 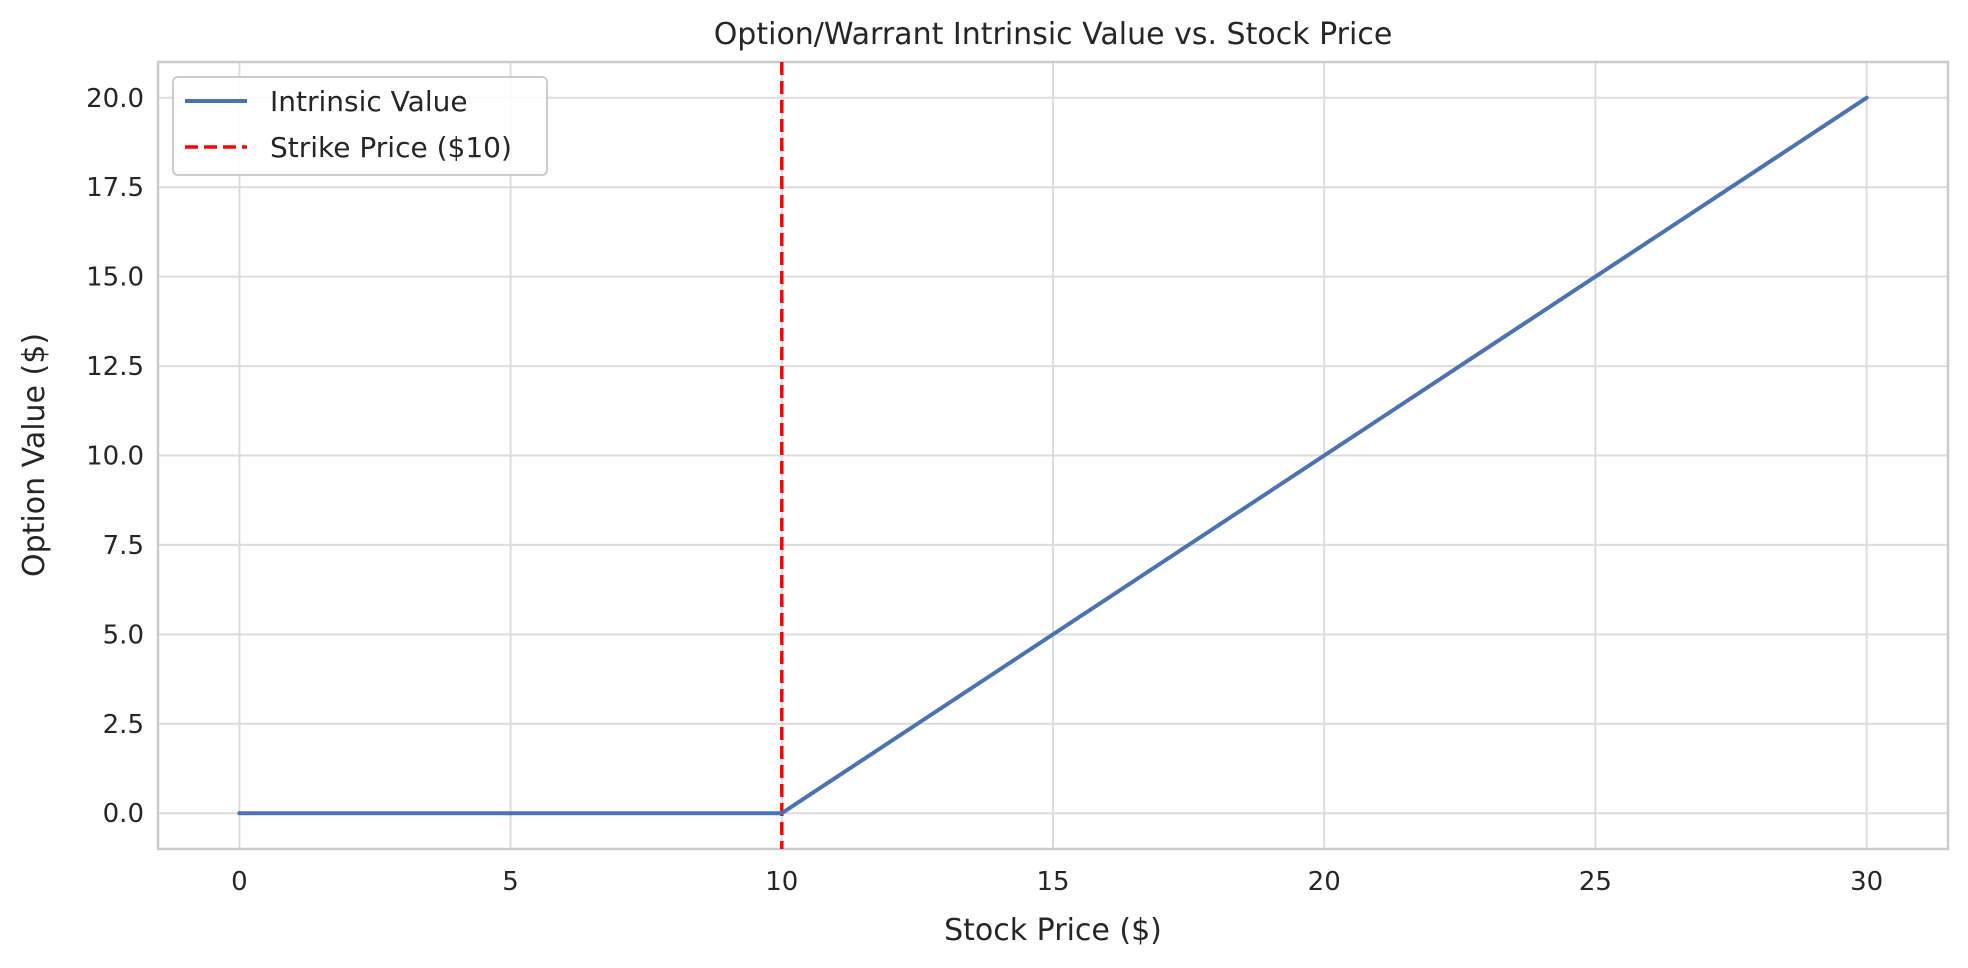 I want to click on y-tick-label: 17.5, so click(x=115, y=188).